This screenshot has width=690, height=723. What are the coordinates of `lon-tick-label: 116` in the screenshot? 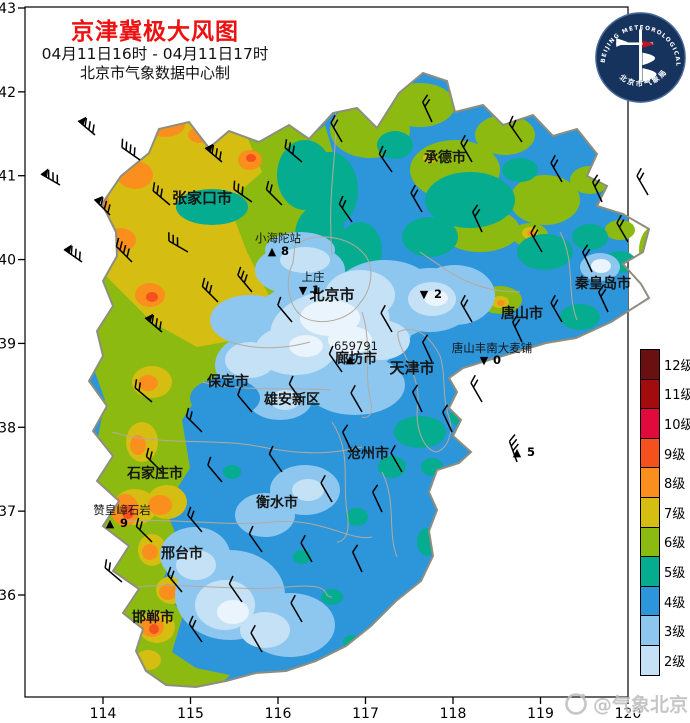 It's located at (278, 714).